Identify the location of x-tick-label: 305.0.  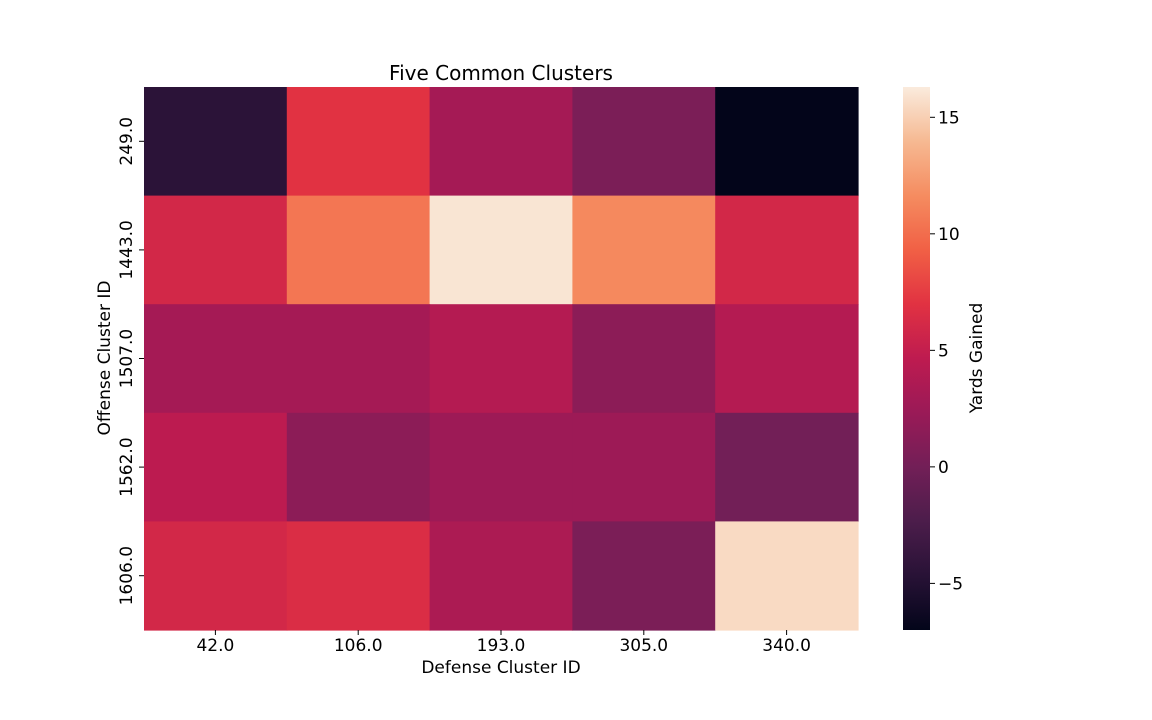
(643, 646).